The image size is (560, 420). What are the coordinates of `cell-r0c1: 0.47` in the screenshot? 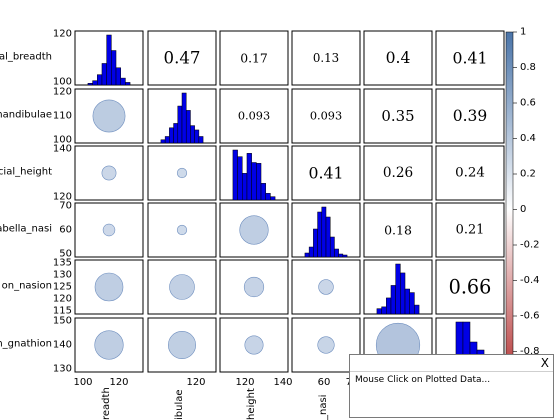 It's located at (182, 58).